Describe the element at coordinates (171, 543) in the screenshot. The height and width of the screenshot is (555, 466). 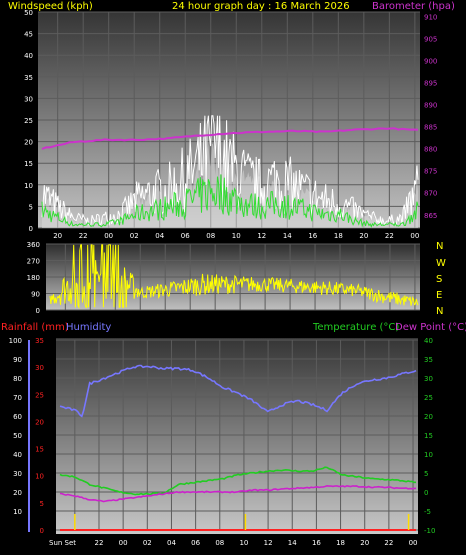
I see `temp-x-tick-label: 04` at that location.